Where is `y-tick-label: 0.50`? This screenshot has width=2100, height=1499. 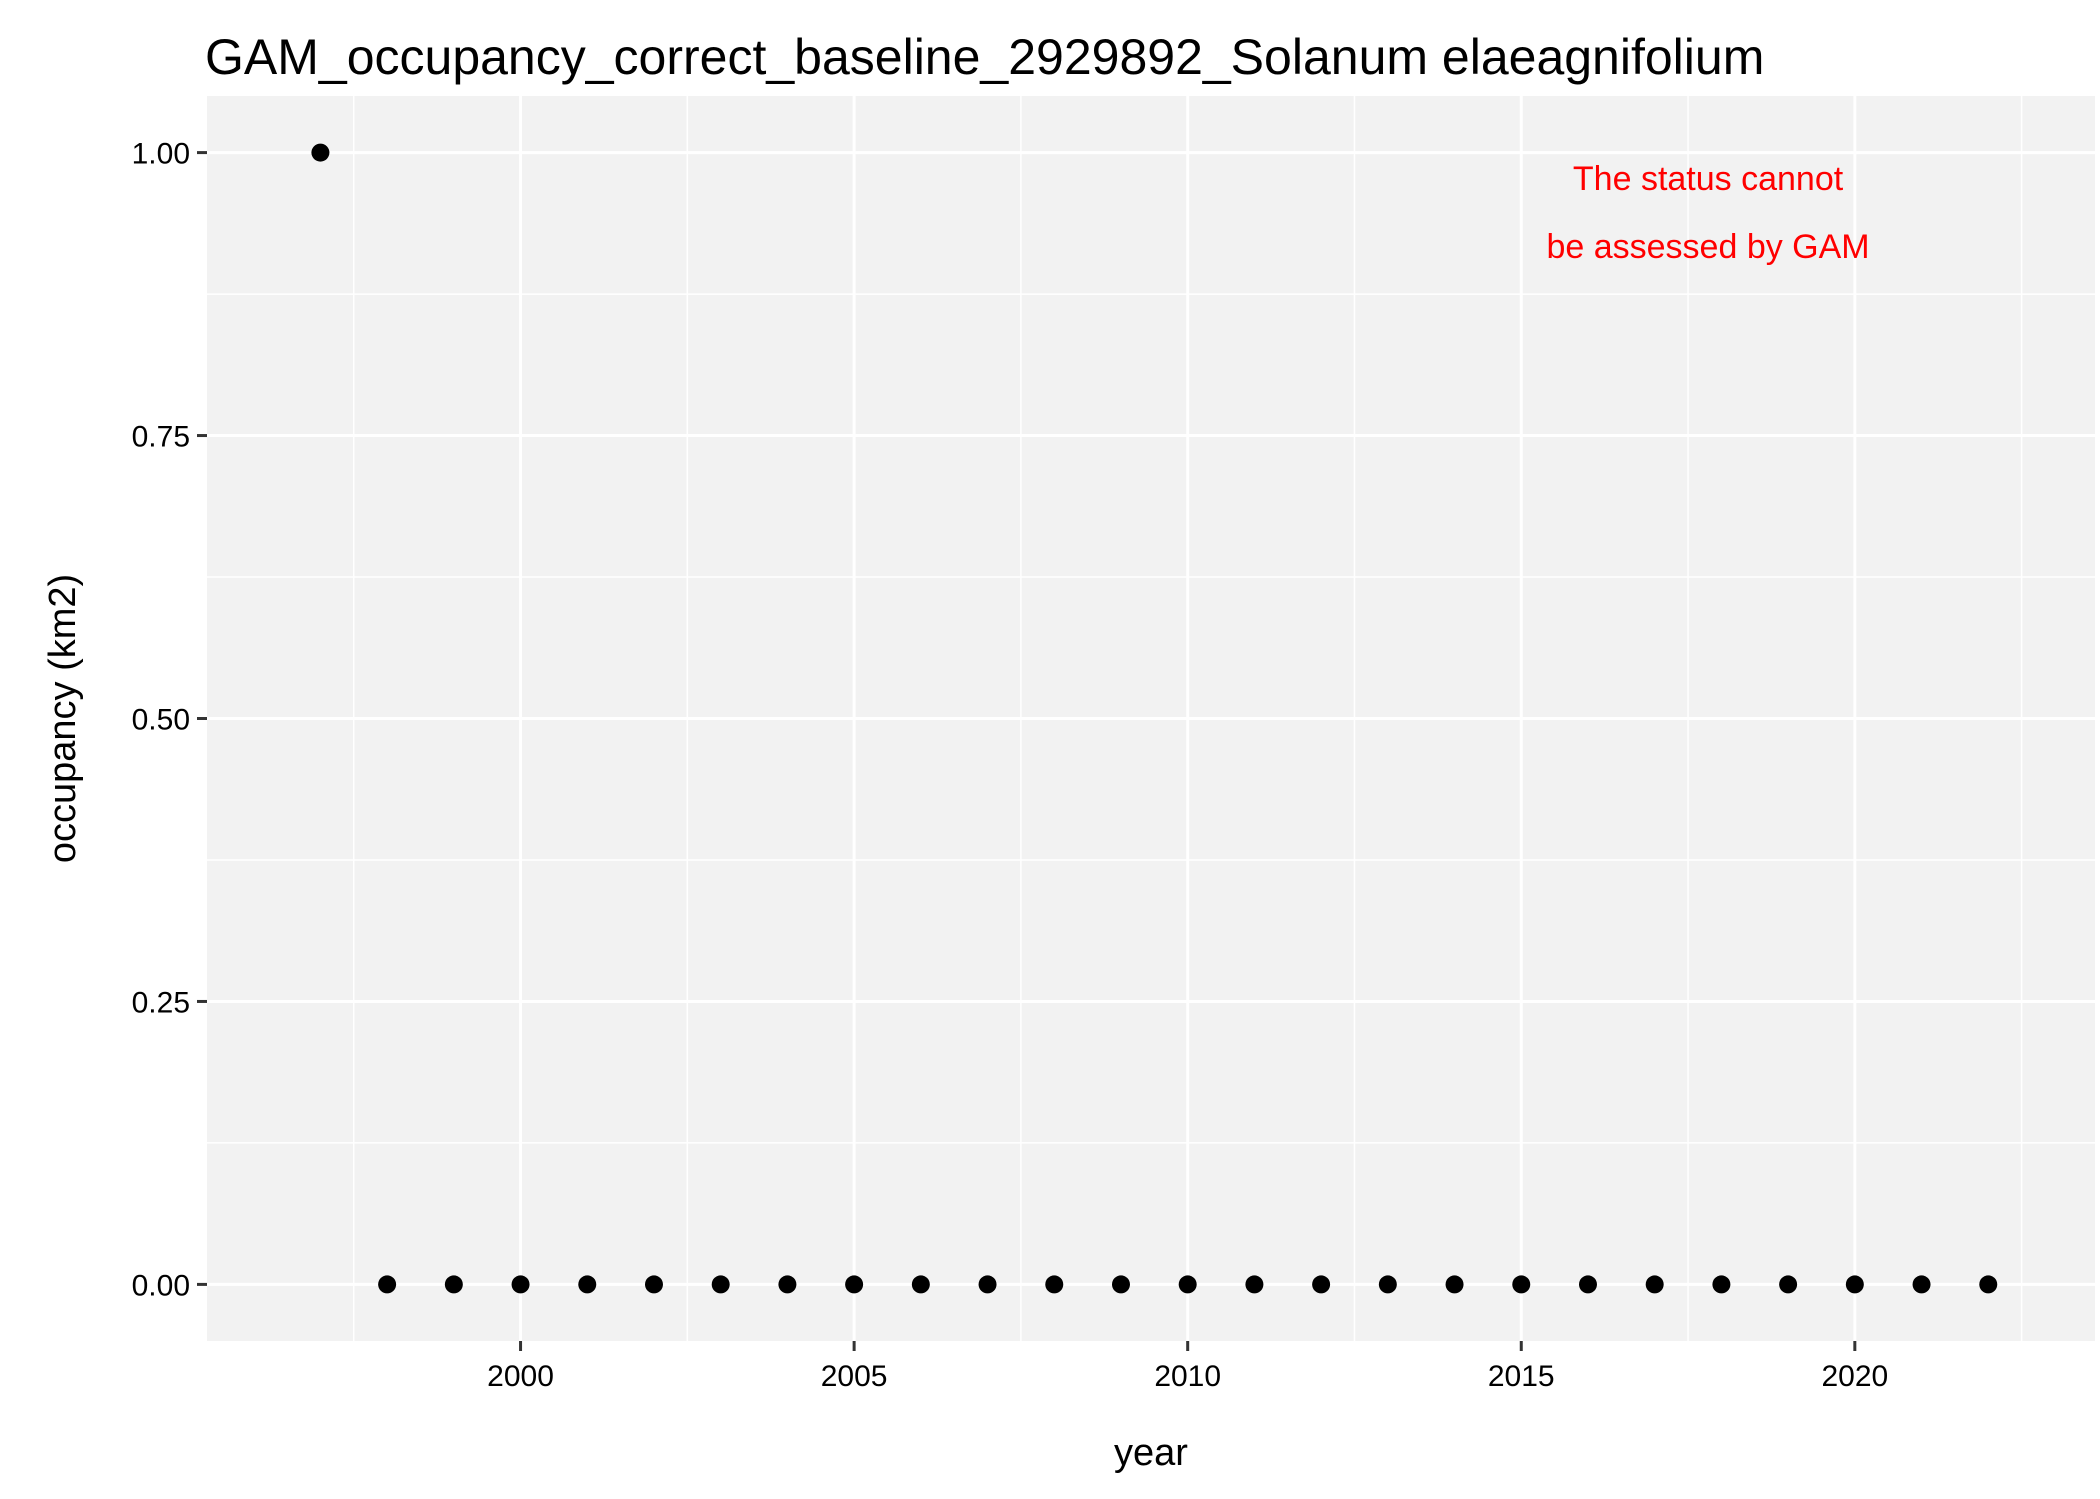
y-tick-label: 0.50 is located at coordinates (161, 720).